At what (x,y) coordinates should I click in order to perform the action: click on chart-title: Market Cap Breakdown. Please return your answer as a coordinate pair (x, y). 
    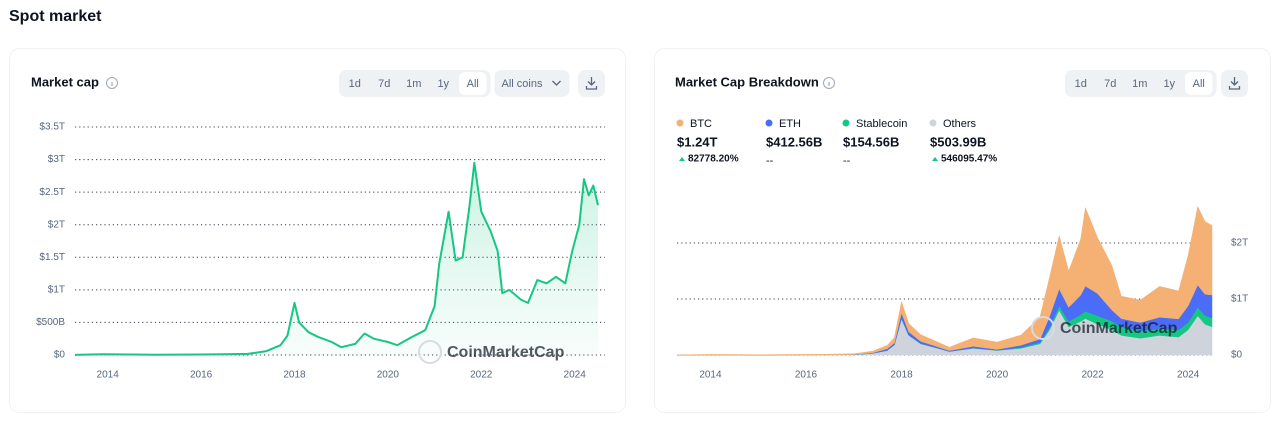
    Looking at the image, I should click on (747, 81).